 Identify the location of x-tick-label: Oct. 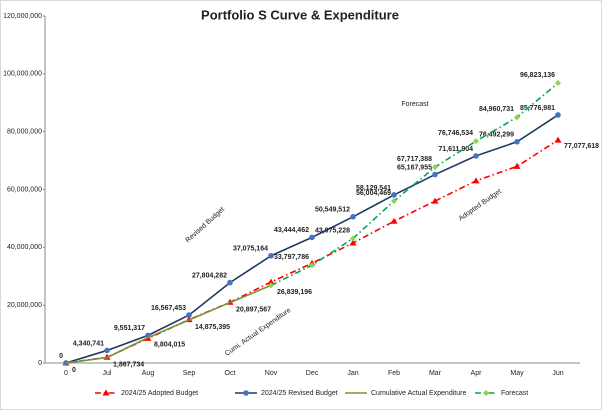
(230, 373).